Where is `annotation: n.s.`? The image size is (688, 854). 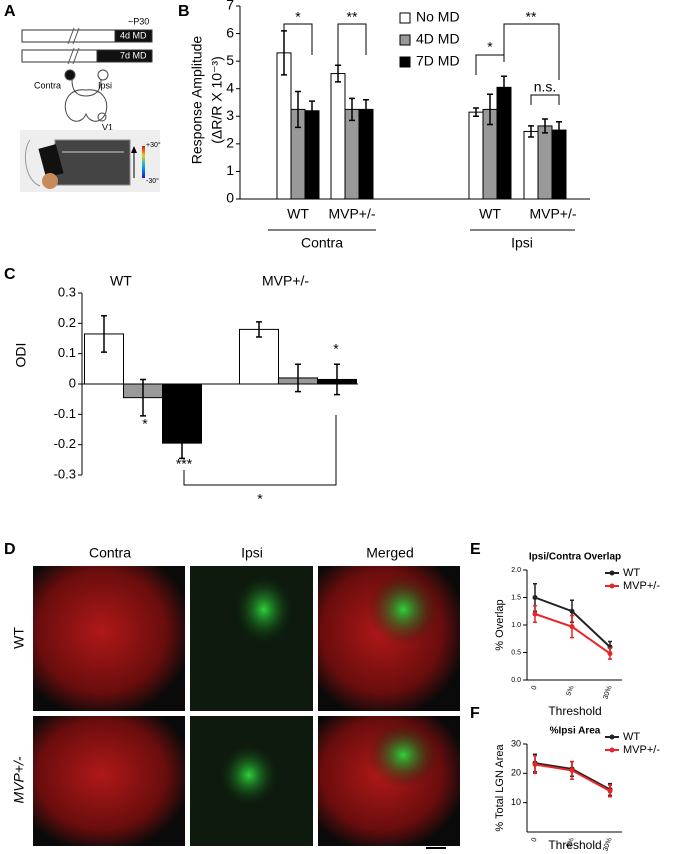
annotation: n.s. is located at coordinates (545, 87).